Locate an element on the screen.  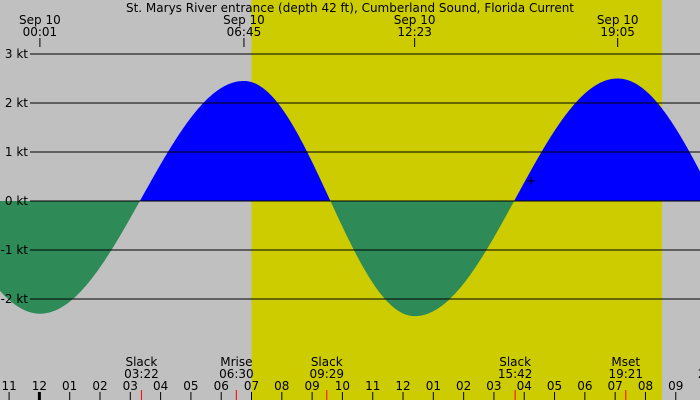
y-tick-label: -2 kt is located at coordinates (15, 299).